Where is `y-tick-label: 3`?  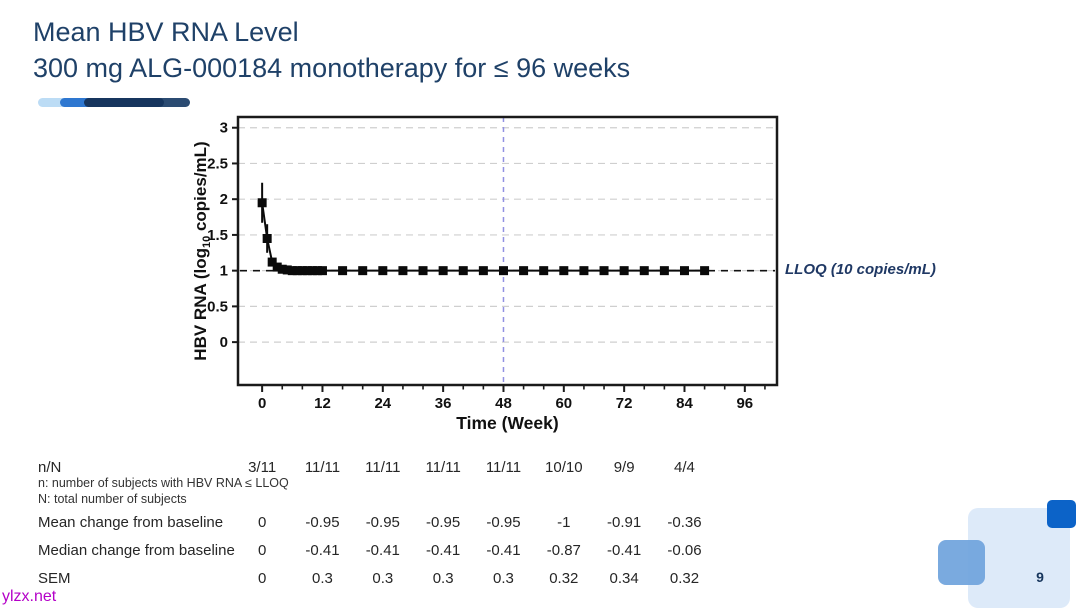
y-tick-label: 3 is located at coordinates (224, 128).